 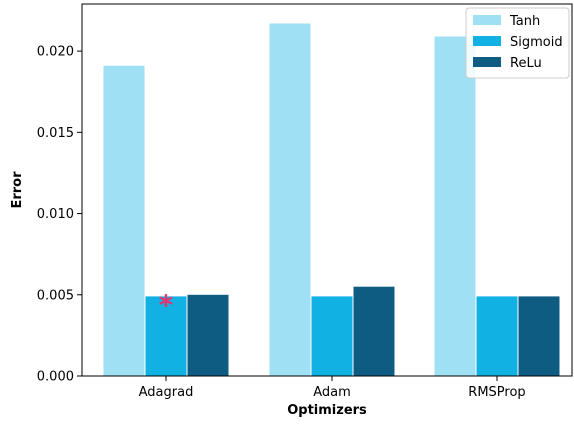 What do you see at coordinates (487, 62) in the screenshot?
I see `legend-swatch-relu` at bounding box center [487, 62].